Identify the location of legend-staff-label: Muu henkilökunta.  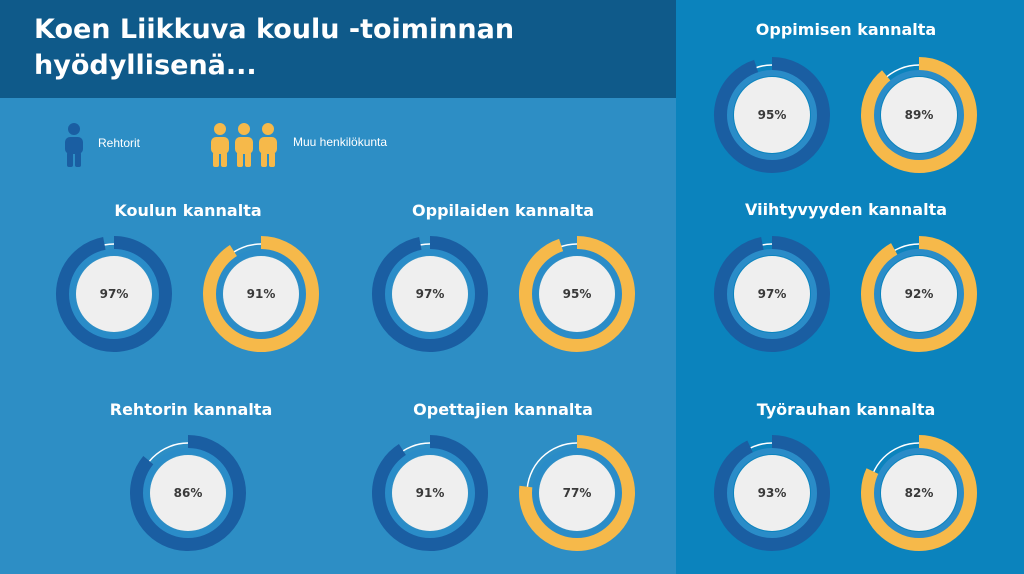
(340, 142).